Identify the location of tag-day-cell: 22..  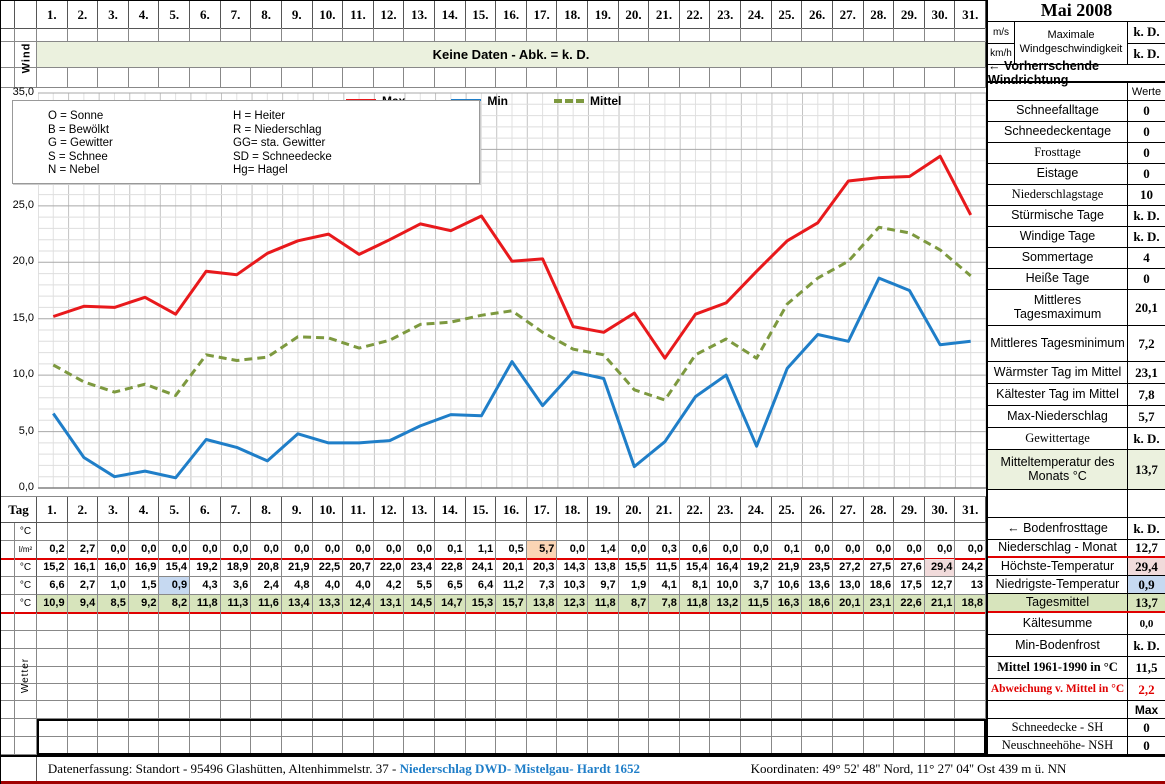
(695, 510).